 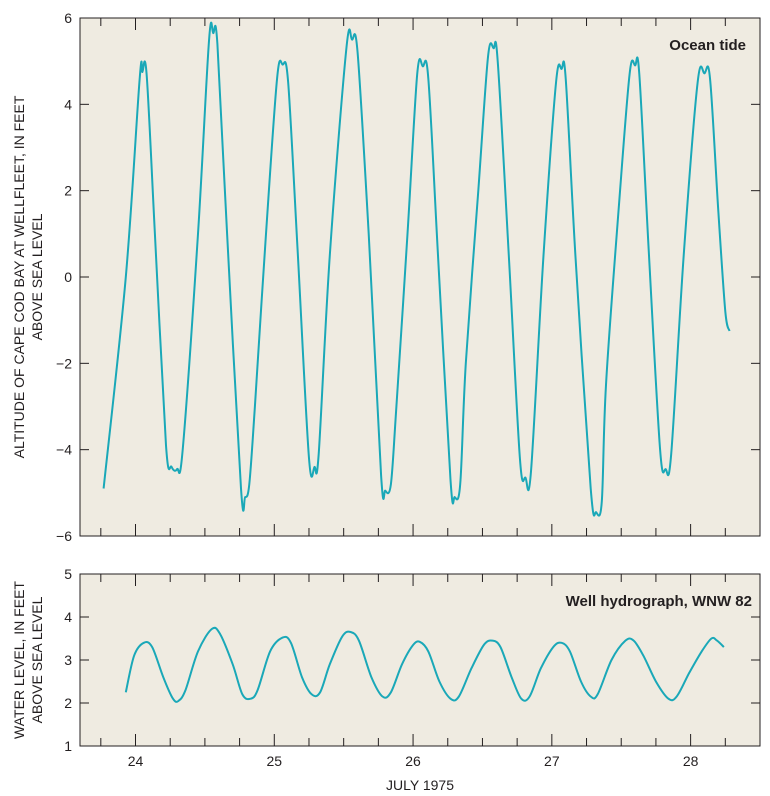 What do you see at coordinates (691, 761) in the screenshot?
I see `x-tick-label: 28` at bounding box center [691, 761].